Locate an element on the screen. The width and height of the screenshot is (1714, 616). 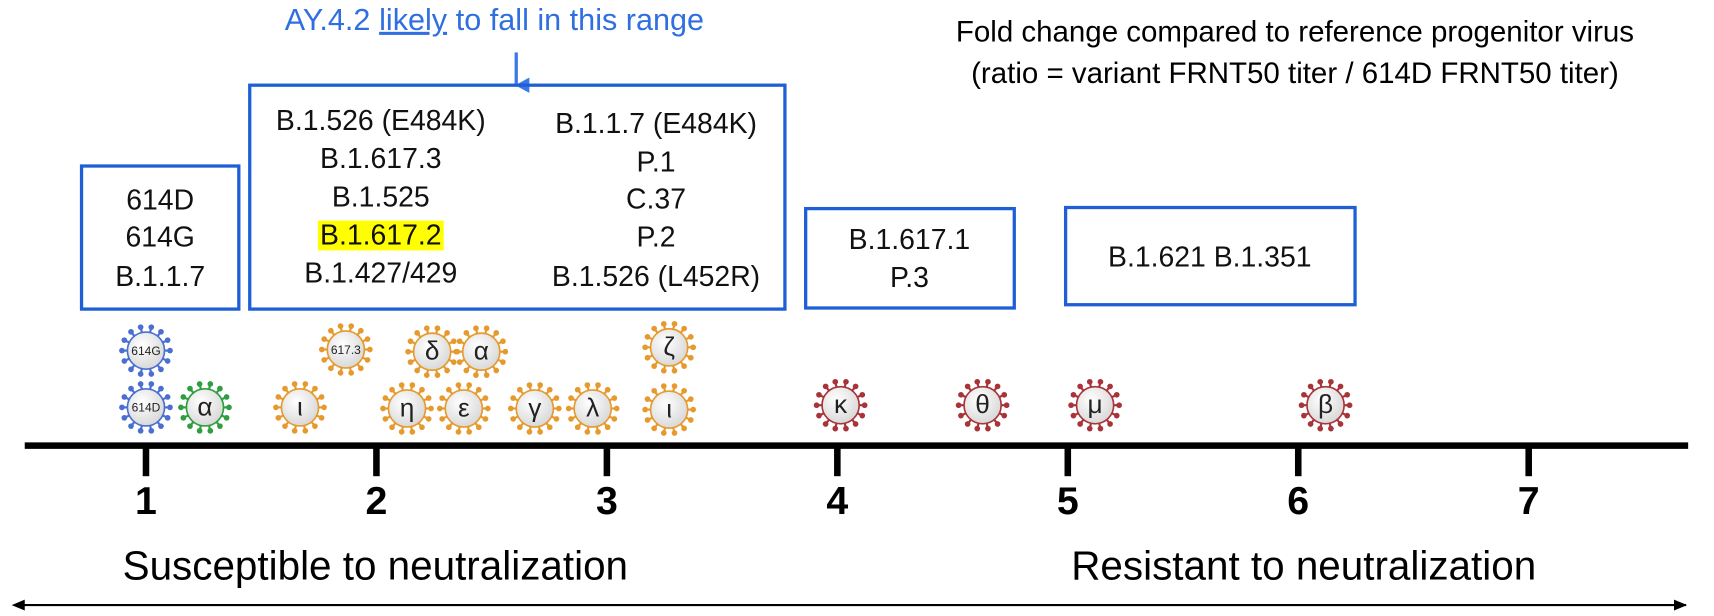
virus-icon: η is located at coordinates (407, 408).